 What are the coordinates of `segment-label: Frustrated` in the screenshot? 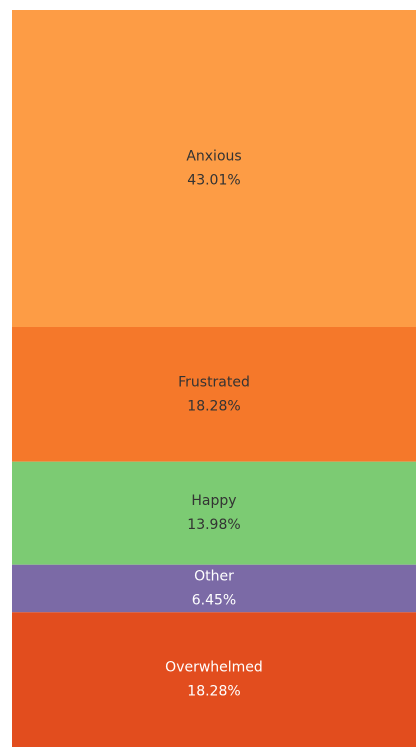 It's located at (214, 382).